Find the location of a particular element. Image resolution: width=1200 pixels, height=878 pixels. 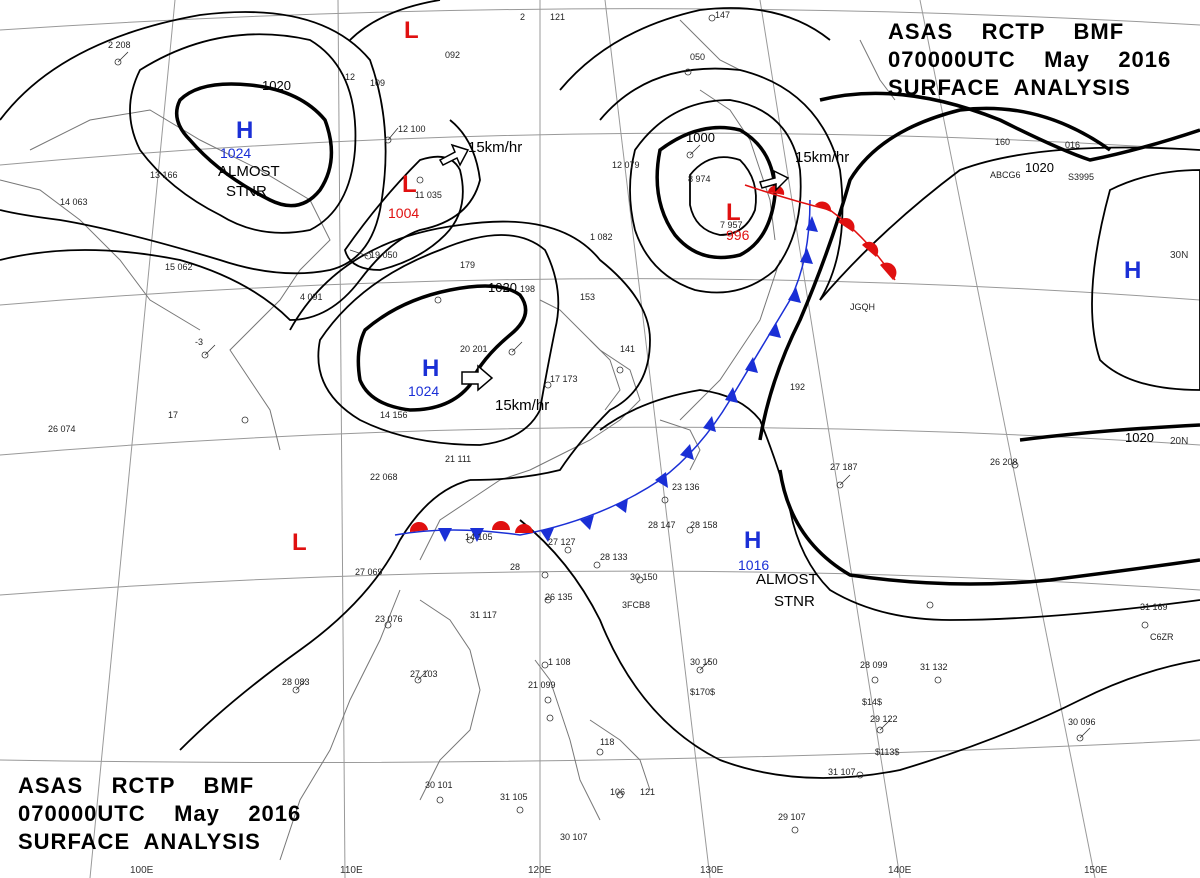

svg-text: 27 069 is located at coordinates (369, 572).